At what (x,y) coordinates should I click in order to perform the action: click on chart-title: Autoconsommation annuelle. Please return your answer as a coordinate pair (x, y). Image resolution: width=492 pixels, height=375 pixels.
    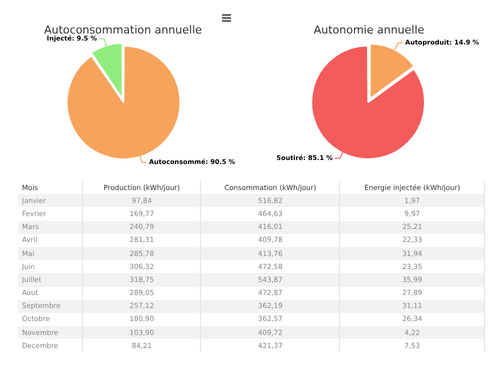
    Looking at the image, I should click on (123, 29).